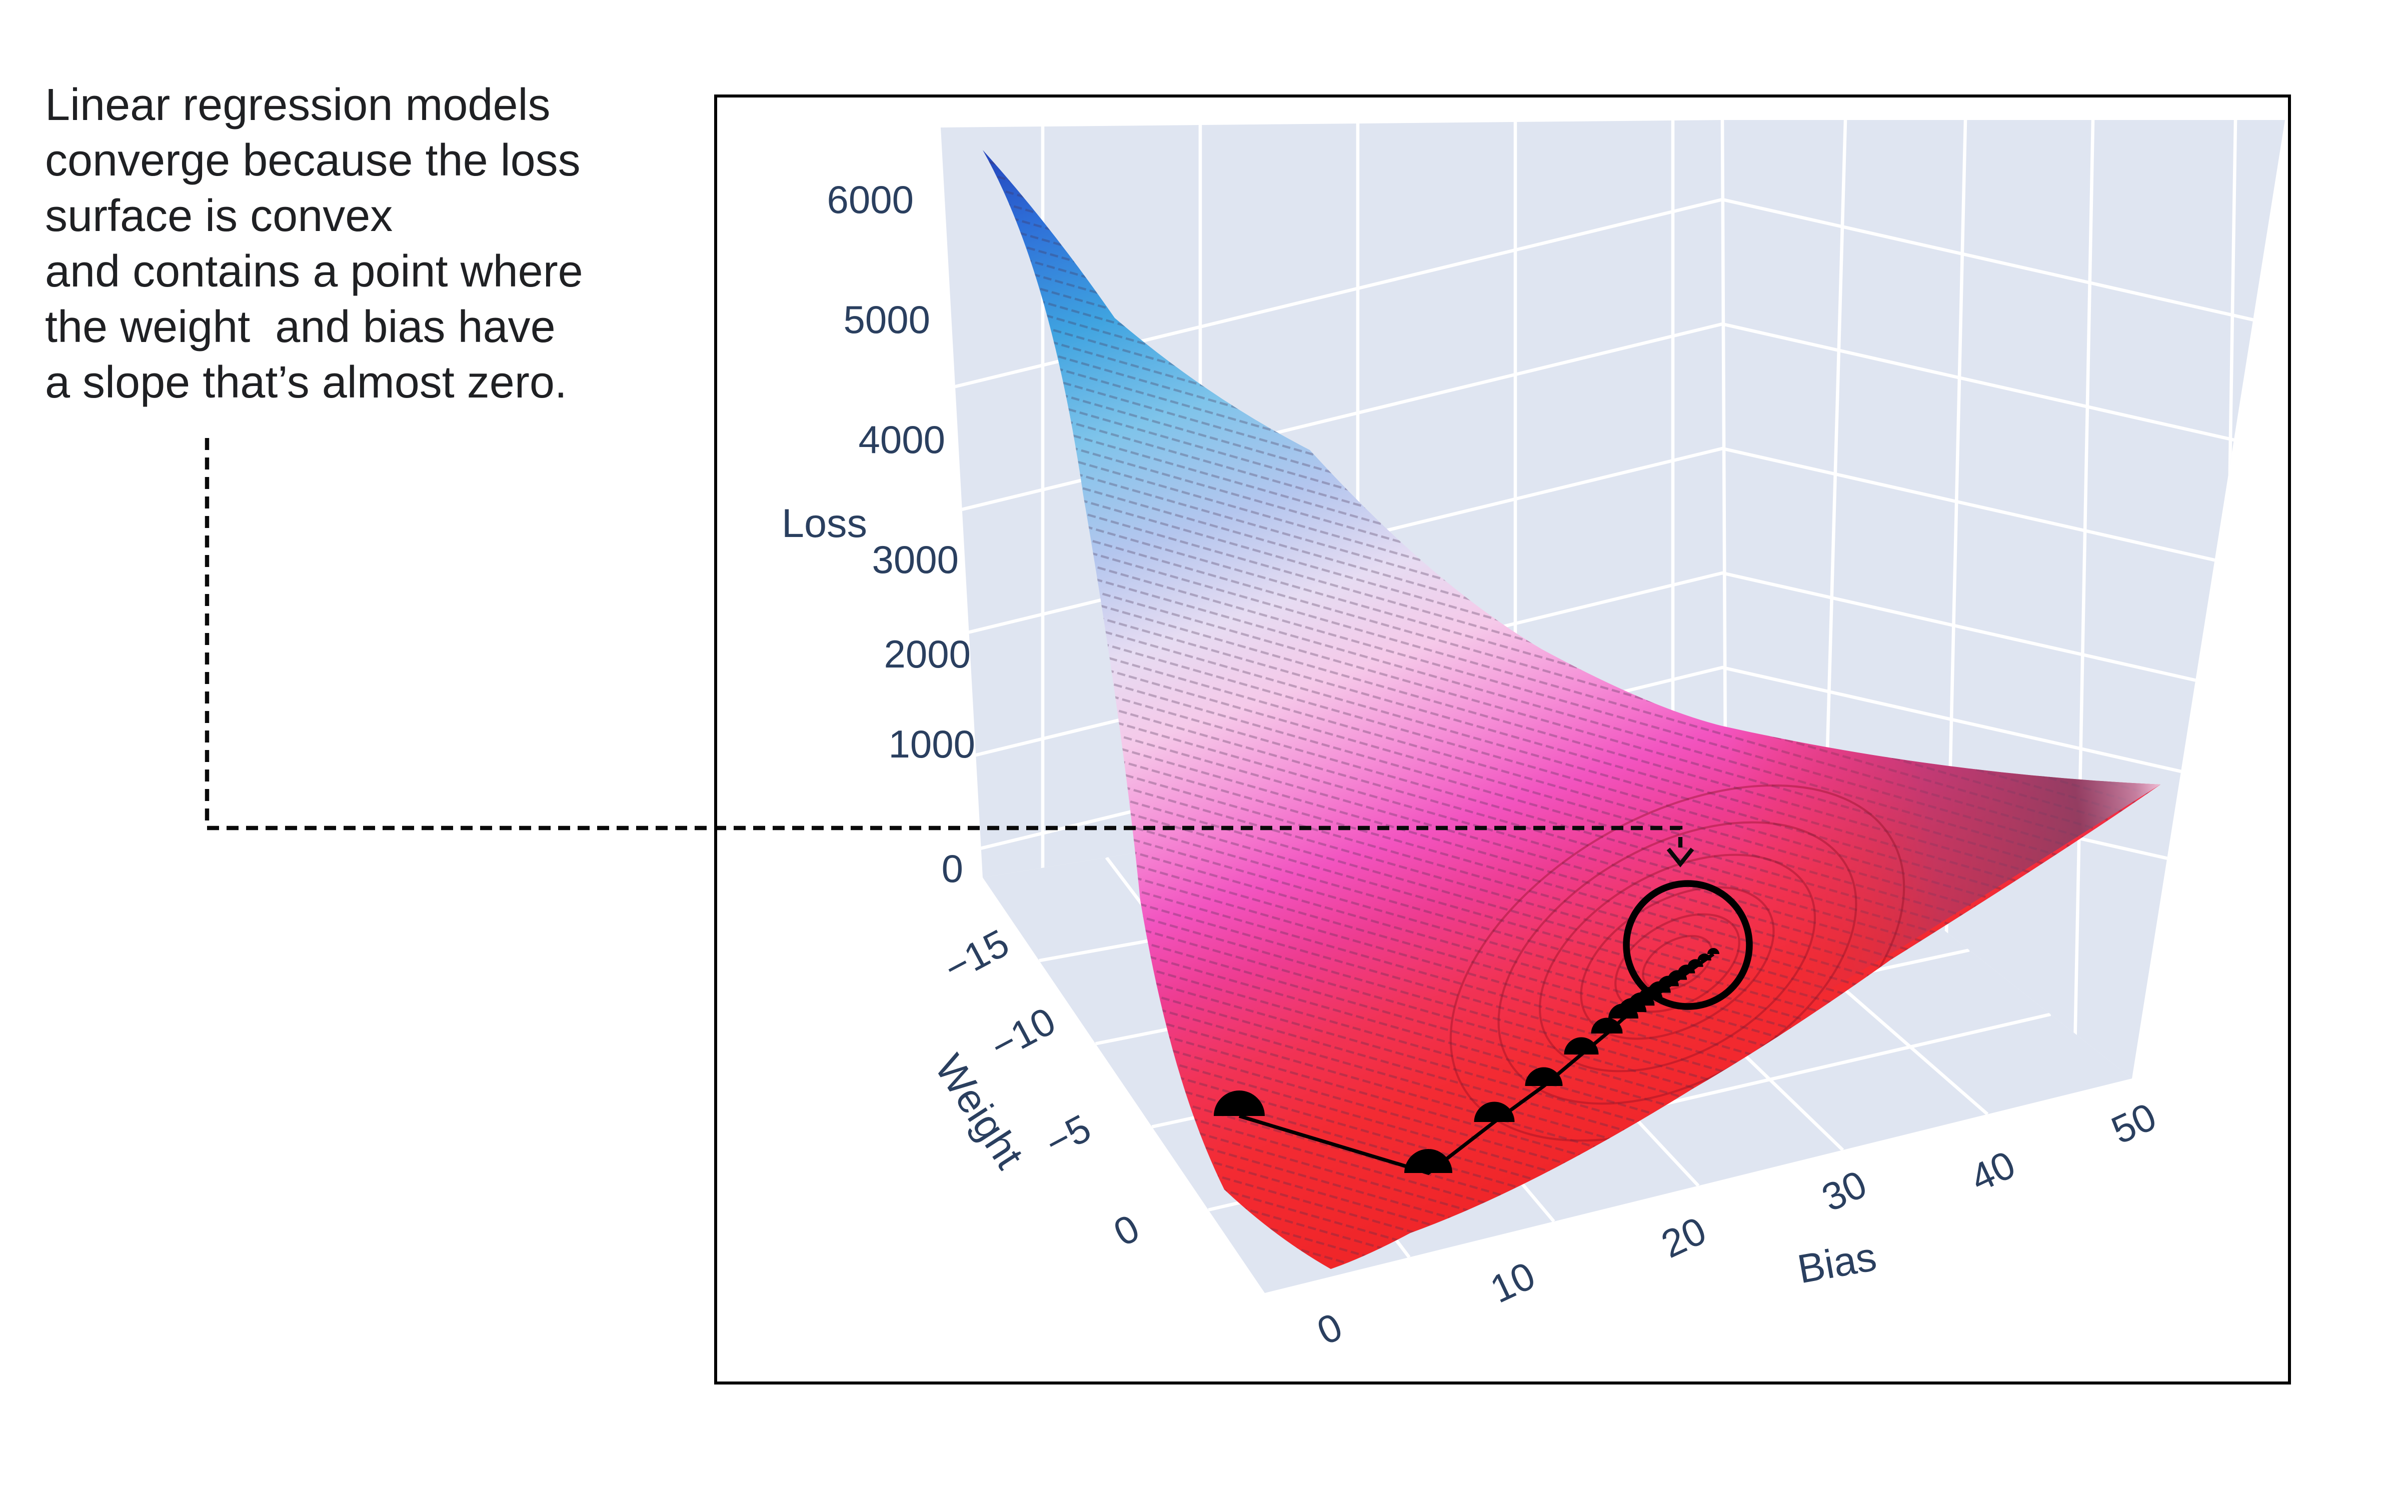 The height and width of the screenshot is (1512, 2408). Describe the element at coordinates (1688, 945) in the screenshot. I see `convergence-circle` at that location.